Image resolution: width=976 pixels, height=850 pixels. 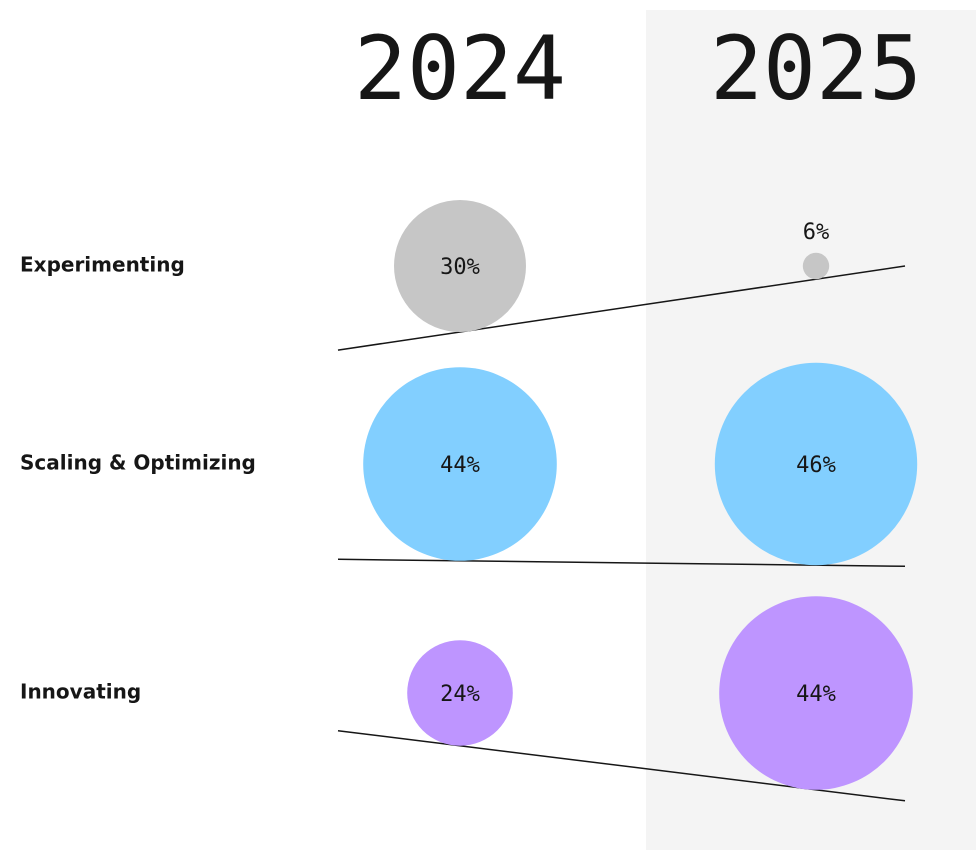 I want to click on column-header: 2025, so click(x=816, y=68).